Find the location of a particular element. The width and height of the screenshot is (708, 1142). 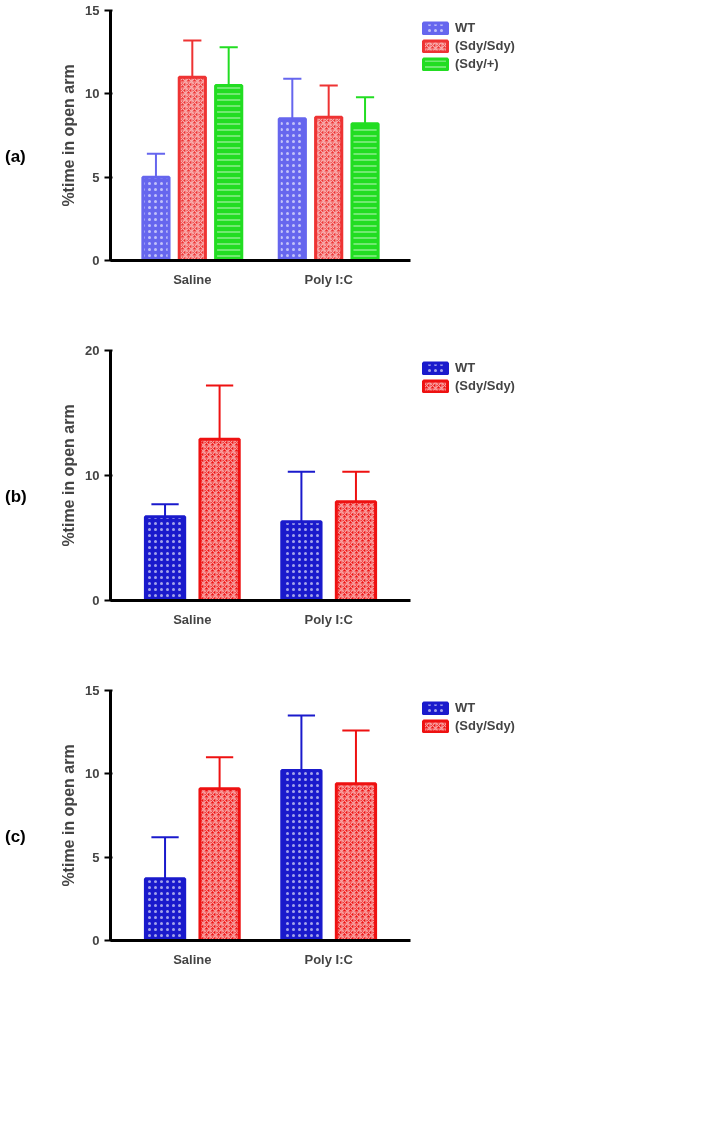

y-tick-label: 20 is located at coordinates (92, 350).